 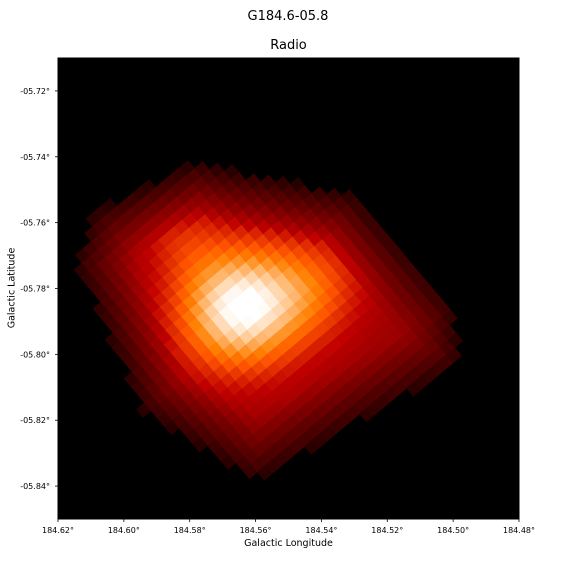 What do you see at coordinates (256, 530) in the screenshot?
I see `x-tick-label: 184.56°` at bounding box center [256, 530].